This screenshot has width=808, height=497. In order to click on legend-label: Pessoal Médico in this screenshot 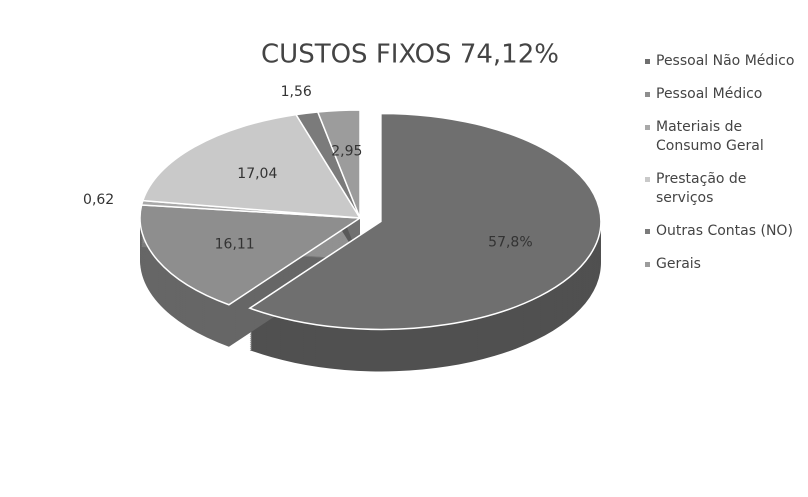, I will do `click(709, 94)`.